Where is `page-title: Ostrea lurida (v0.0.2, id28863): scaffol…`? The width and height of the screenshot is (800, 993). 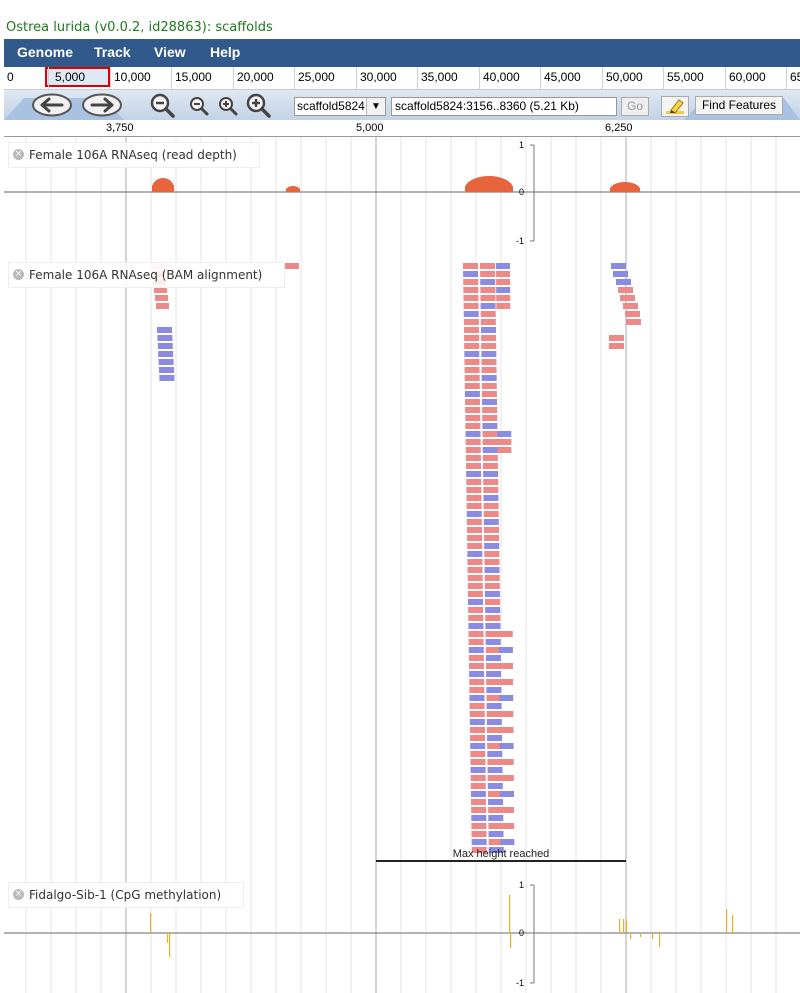 page-title: Ostrea lurida (v0.0.2, id28863): scaffol… is located at coordinates (139, 27).